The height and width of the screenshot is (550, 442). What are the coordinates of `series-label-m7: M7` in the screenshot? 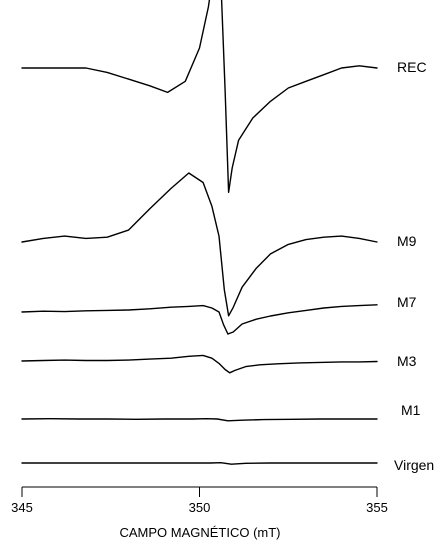 It's located at (407, 302).